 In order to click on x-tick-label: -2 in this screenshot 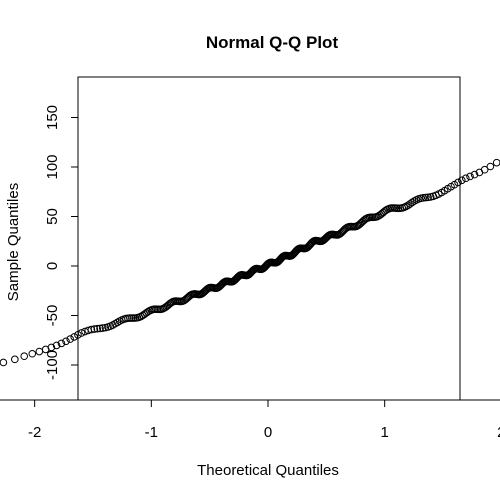, I will do `click(34, 432)`.